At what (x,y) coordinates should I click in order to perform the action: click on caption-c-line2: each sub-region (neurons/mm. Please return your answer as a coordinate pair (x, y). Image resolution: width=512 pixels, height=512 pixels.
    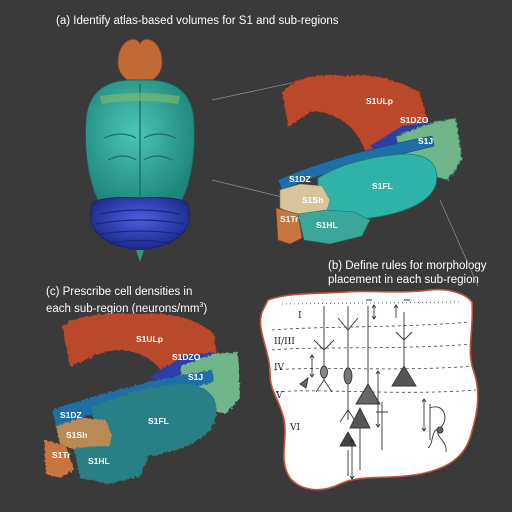
    Looking at the image, I should click on (123, 308).